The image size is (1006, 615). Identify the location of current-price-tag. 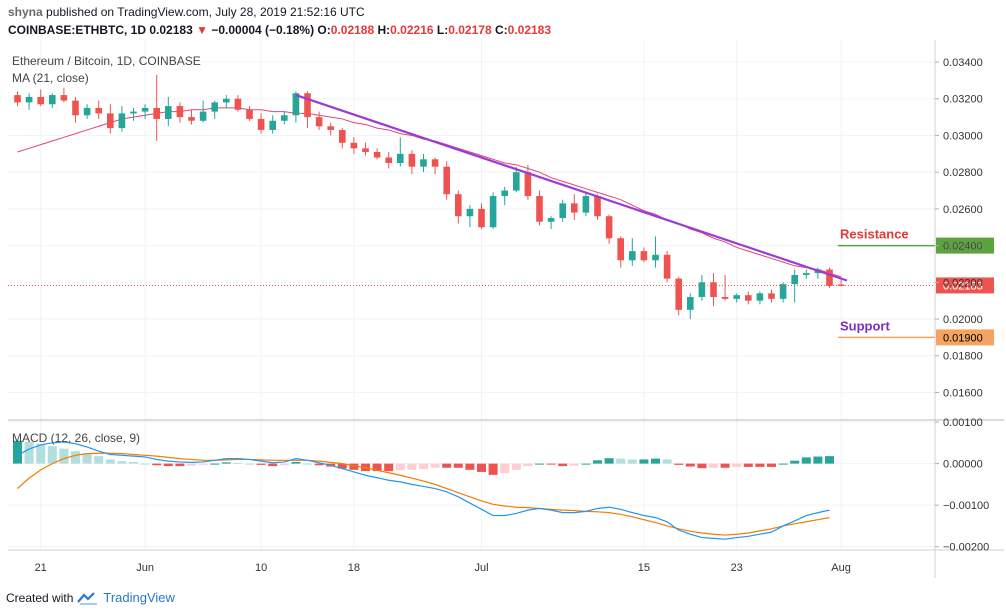
(965, 285).